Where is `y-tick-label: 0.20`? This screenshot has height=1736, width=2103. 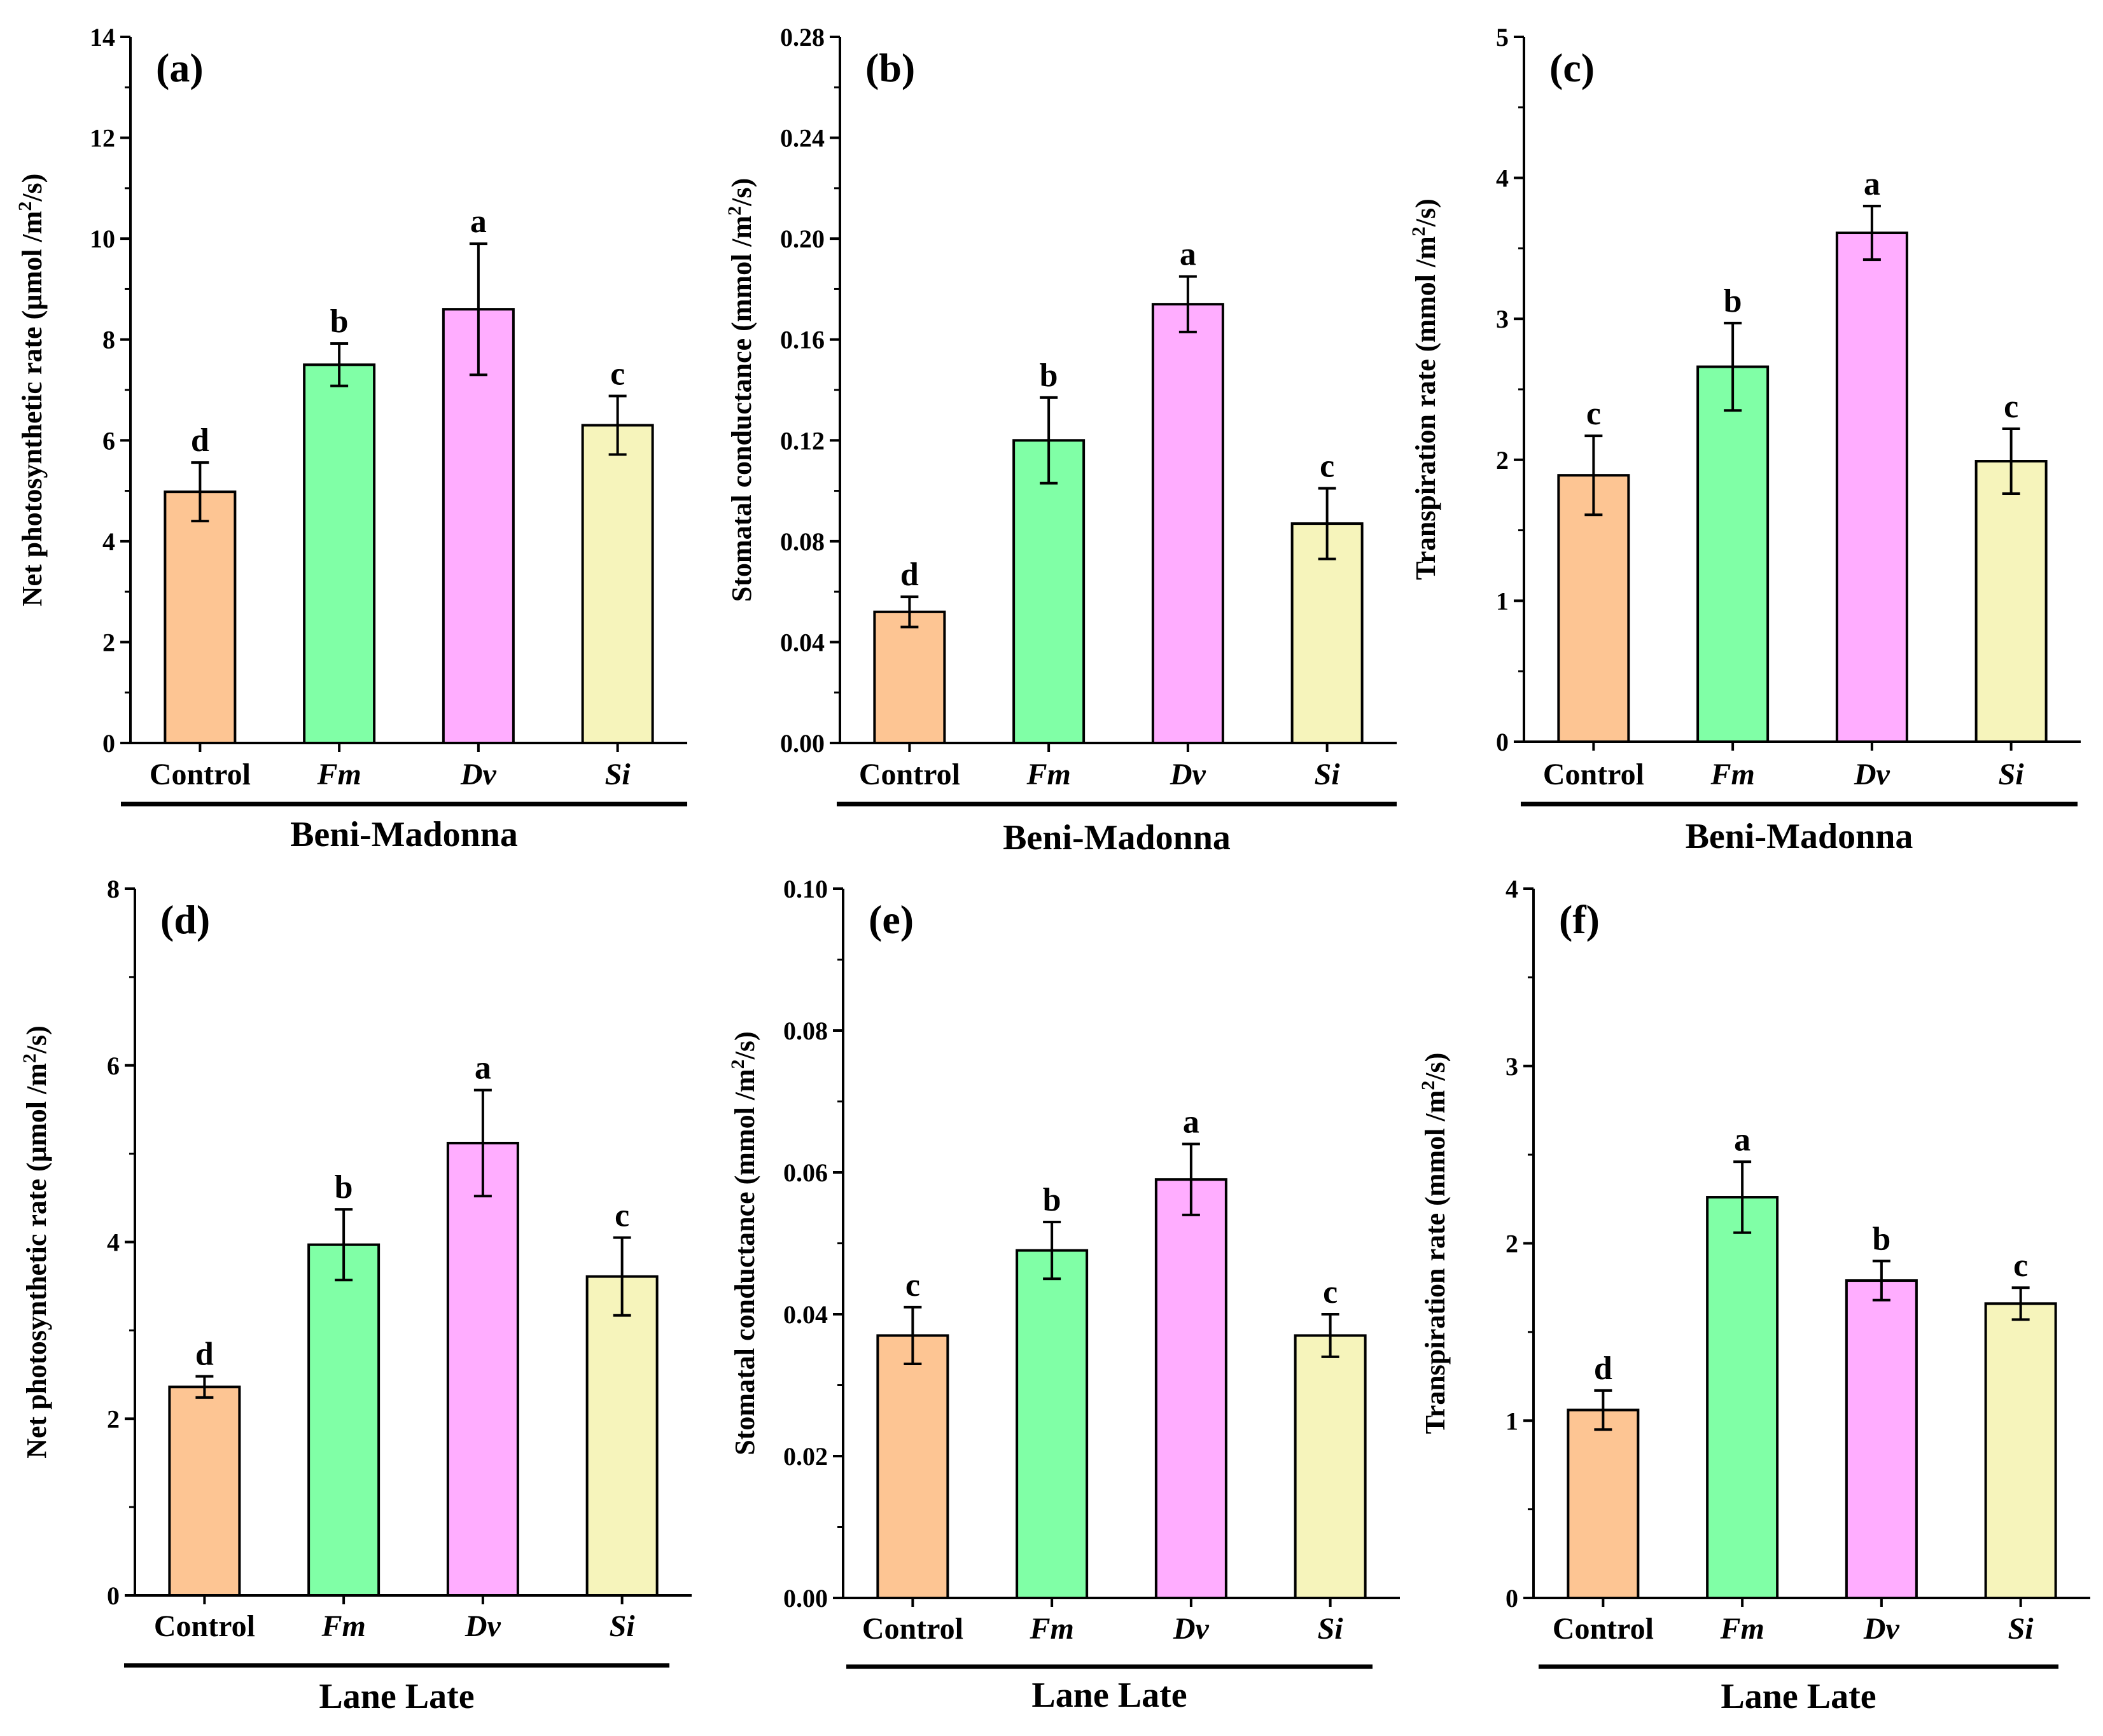 y-tick-label: 0.20 is located at coordinates (802, 239).